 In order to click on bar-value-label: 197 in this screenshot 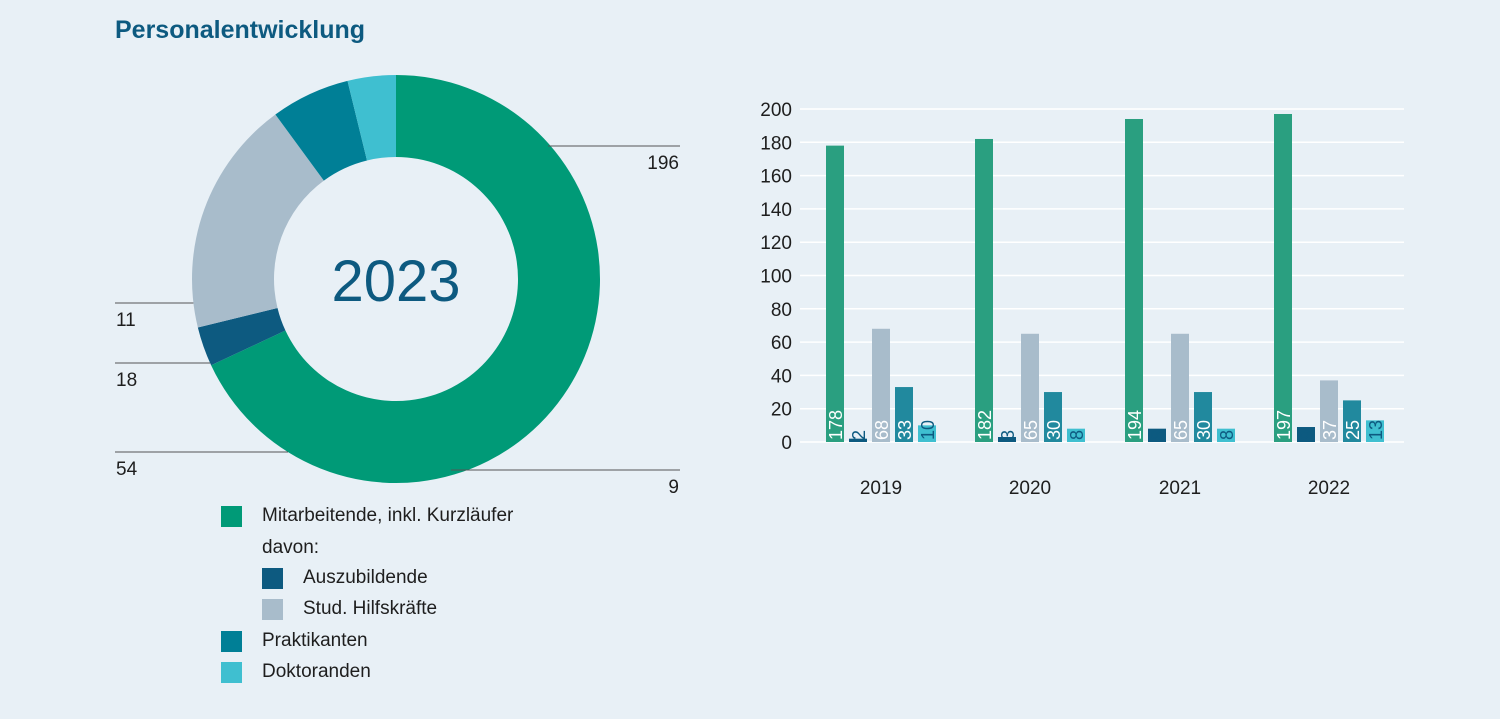, I will do `click(1284, 425)`.